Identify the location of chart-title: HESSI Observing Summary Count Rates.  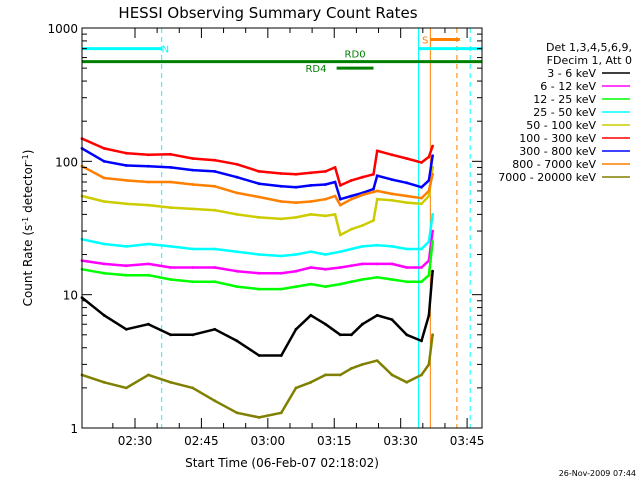
(267, 13).